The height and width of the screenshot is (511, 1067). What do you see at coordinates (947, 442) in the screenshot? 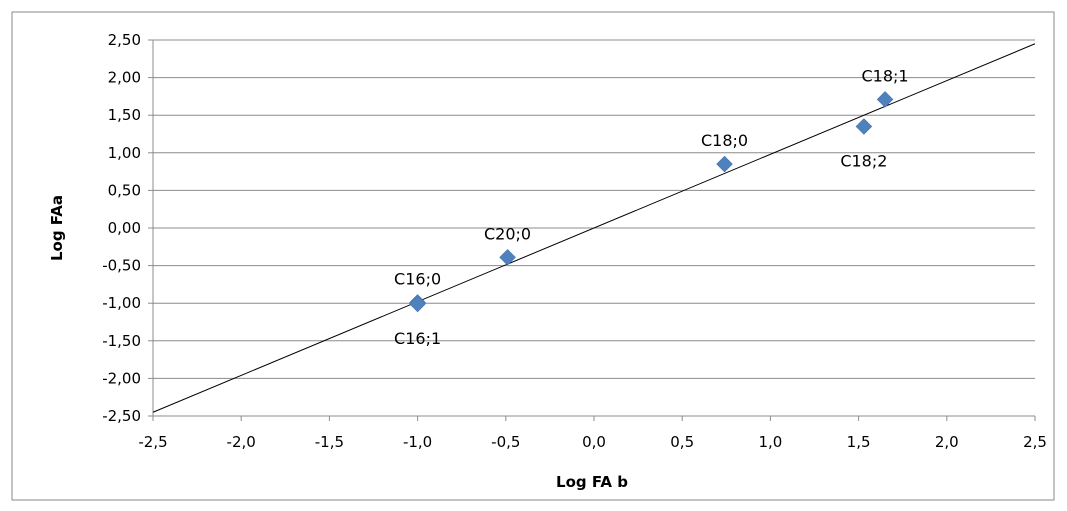
I see `x-tick-label: 2,0` at bounding box center [947, 442].